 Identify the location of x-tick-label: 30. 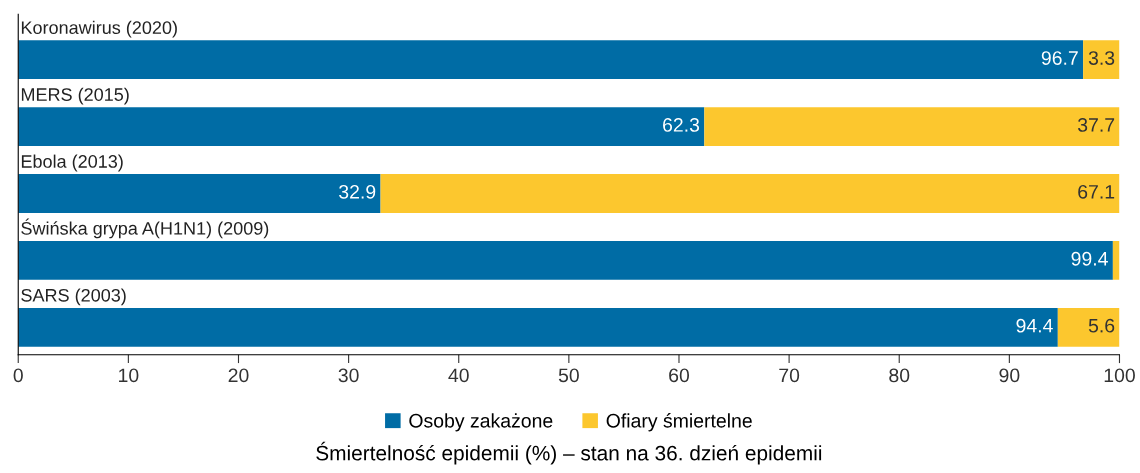
(348, 375).